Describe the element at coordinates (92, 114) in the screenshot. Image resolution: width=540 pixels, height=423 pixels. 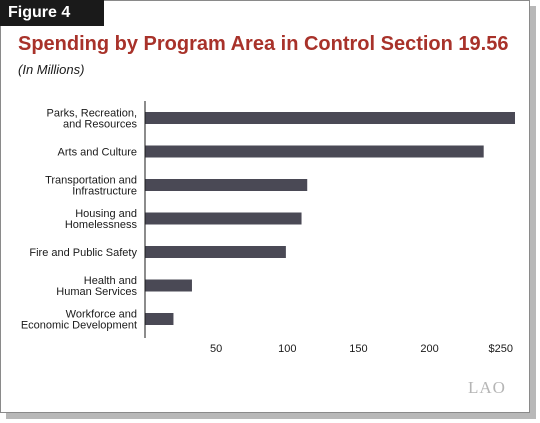
I see `category-label-line: Parks, Recreation,` at that location.